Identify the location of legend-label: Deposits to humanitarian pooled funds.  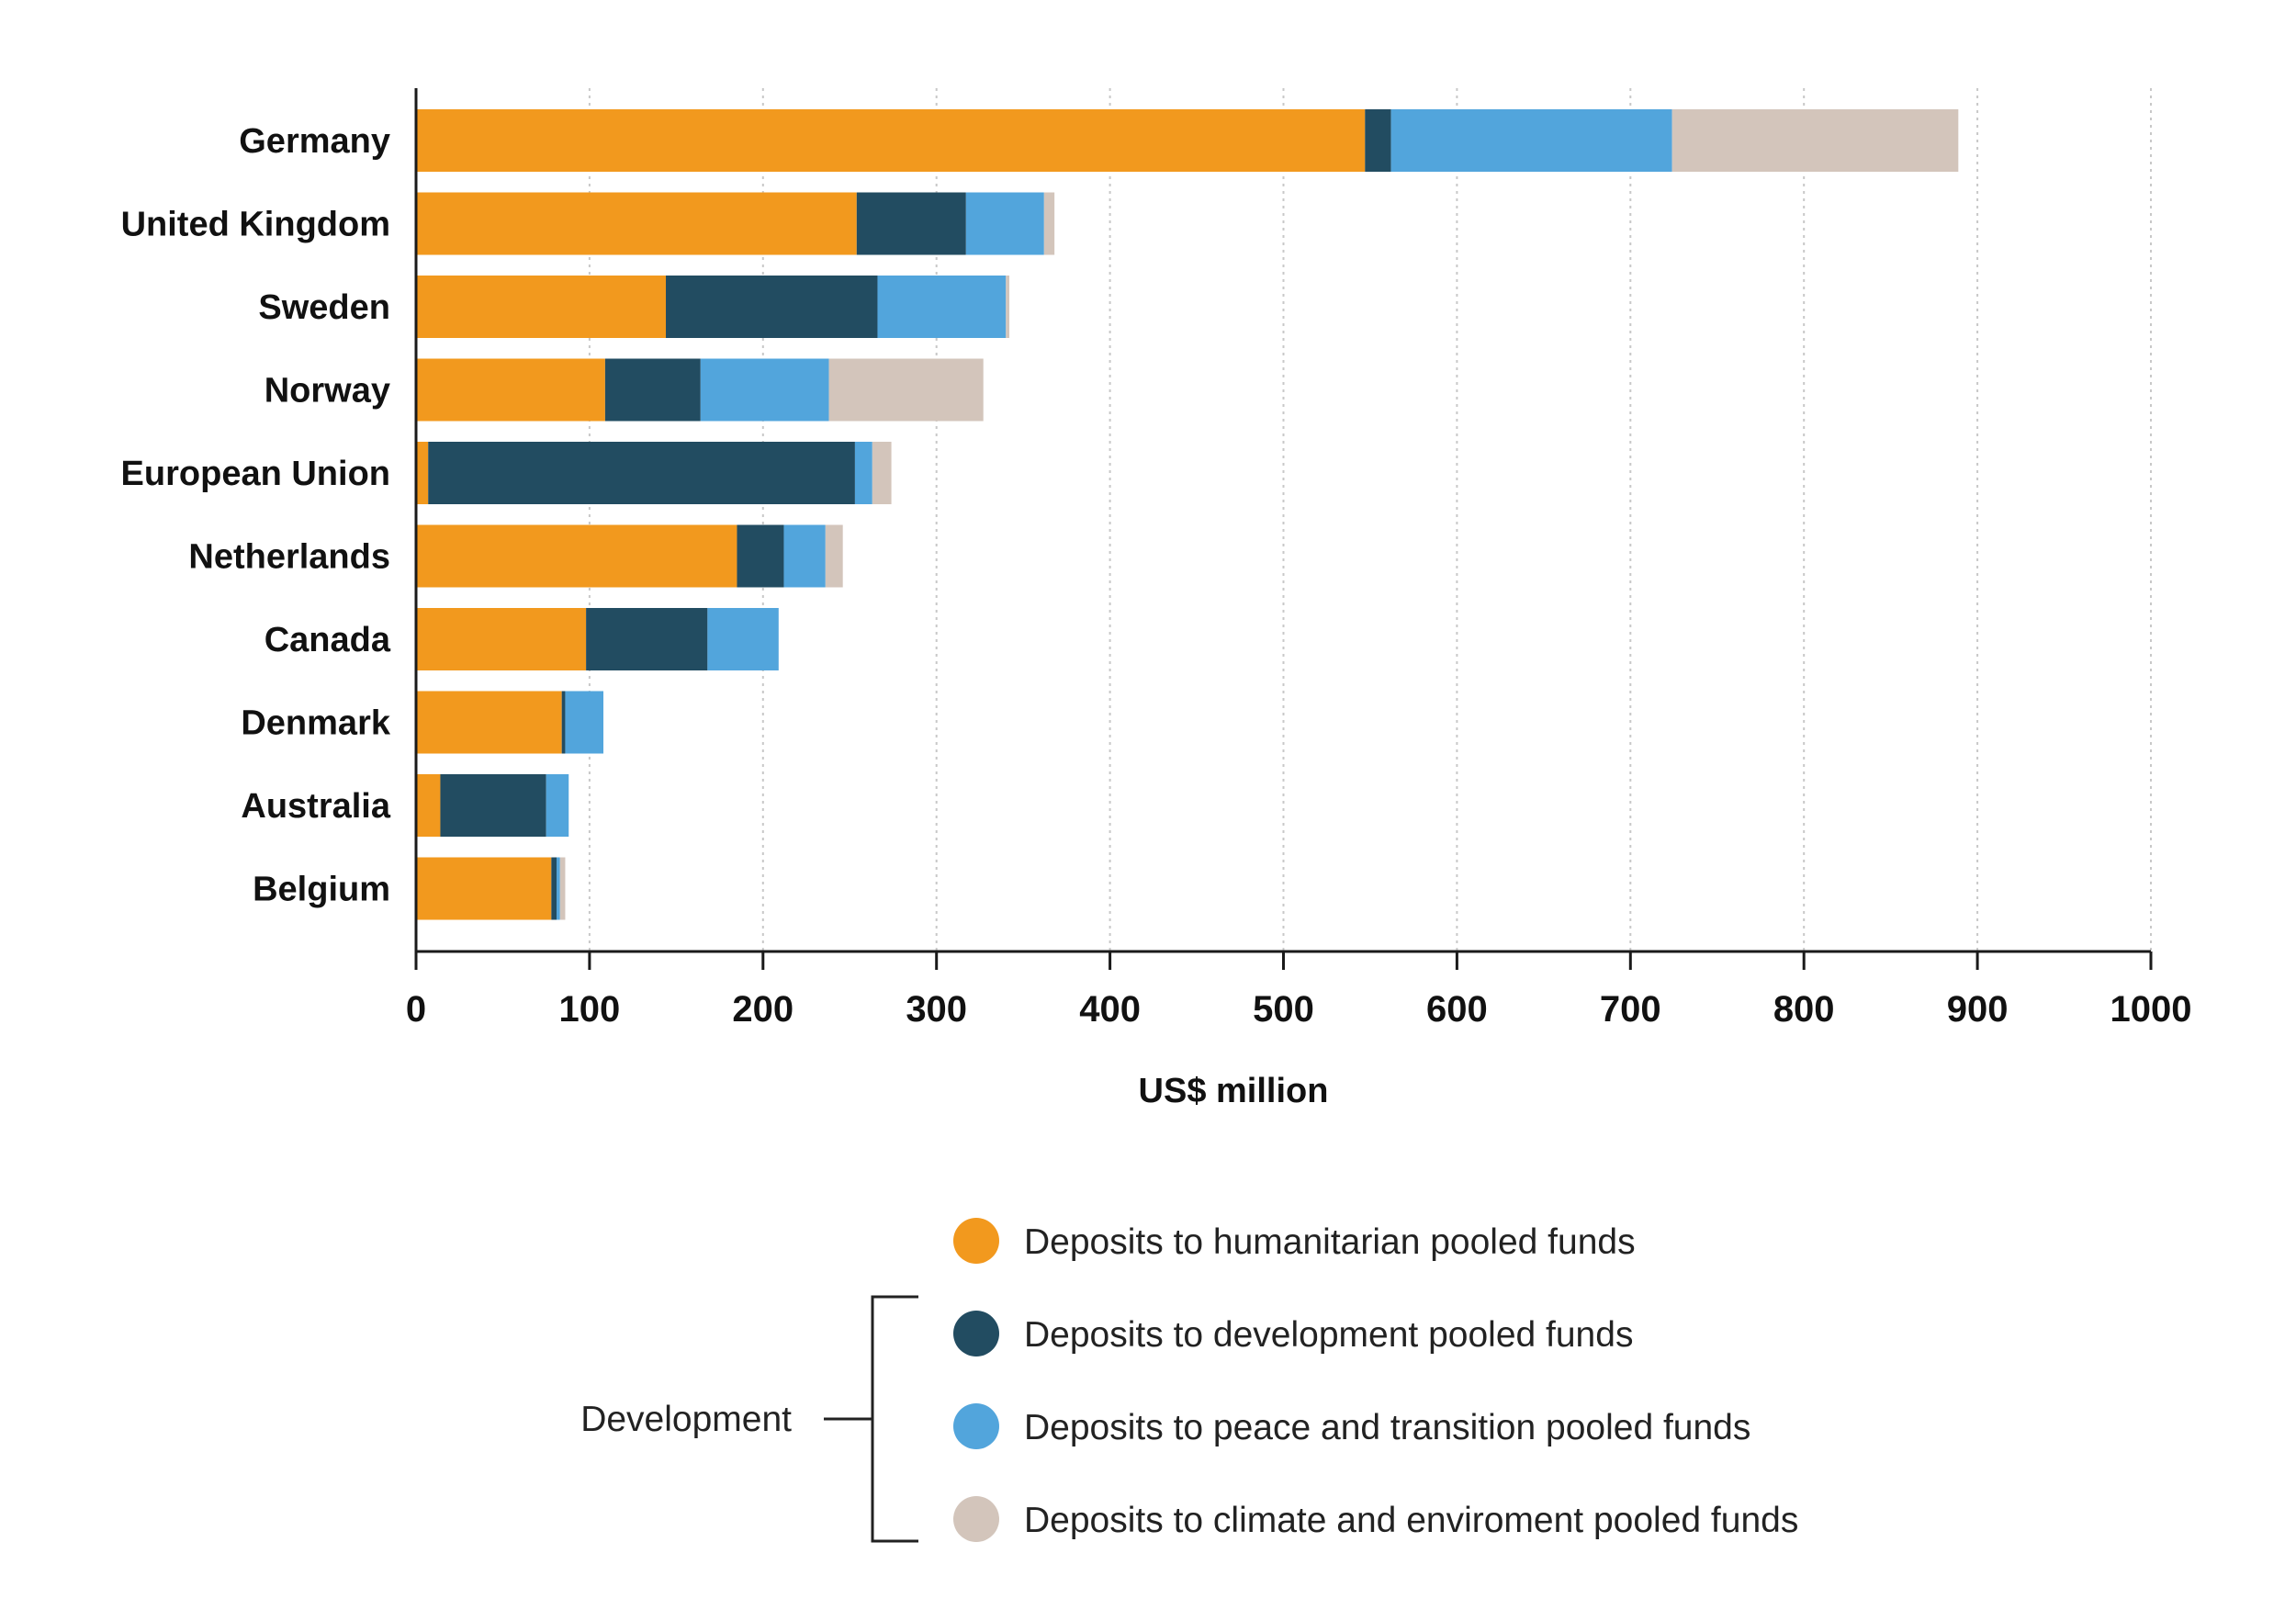
(1330, 1242).